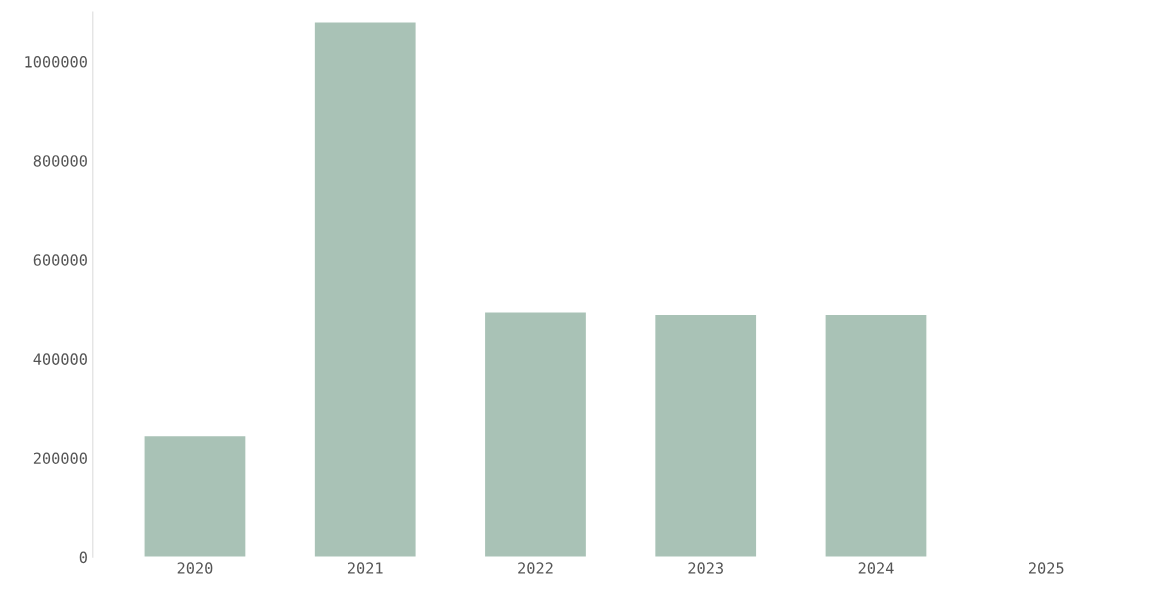  Describe the element at coordinates (535, 568) in the screenshot. I see `x-tick-label: 2022` at that location.